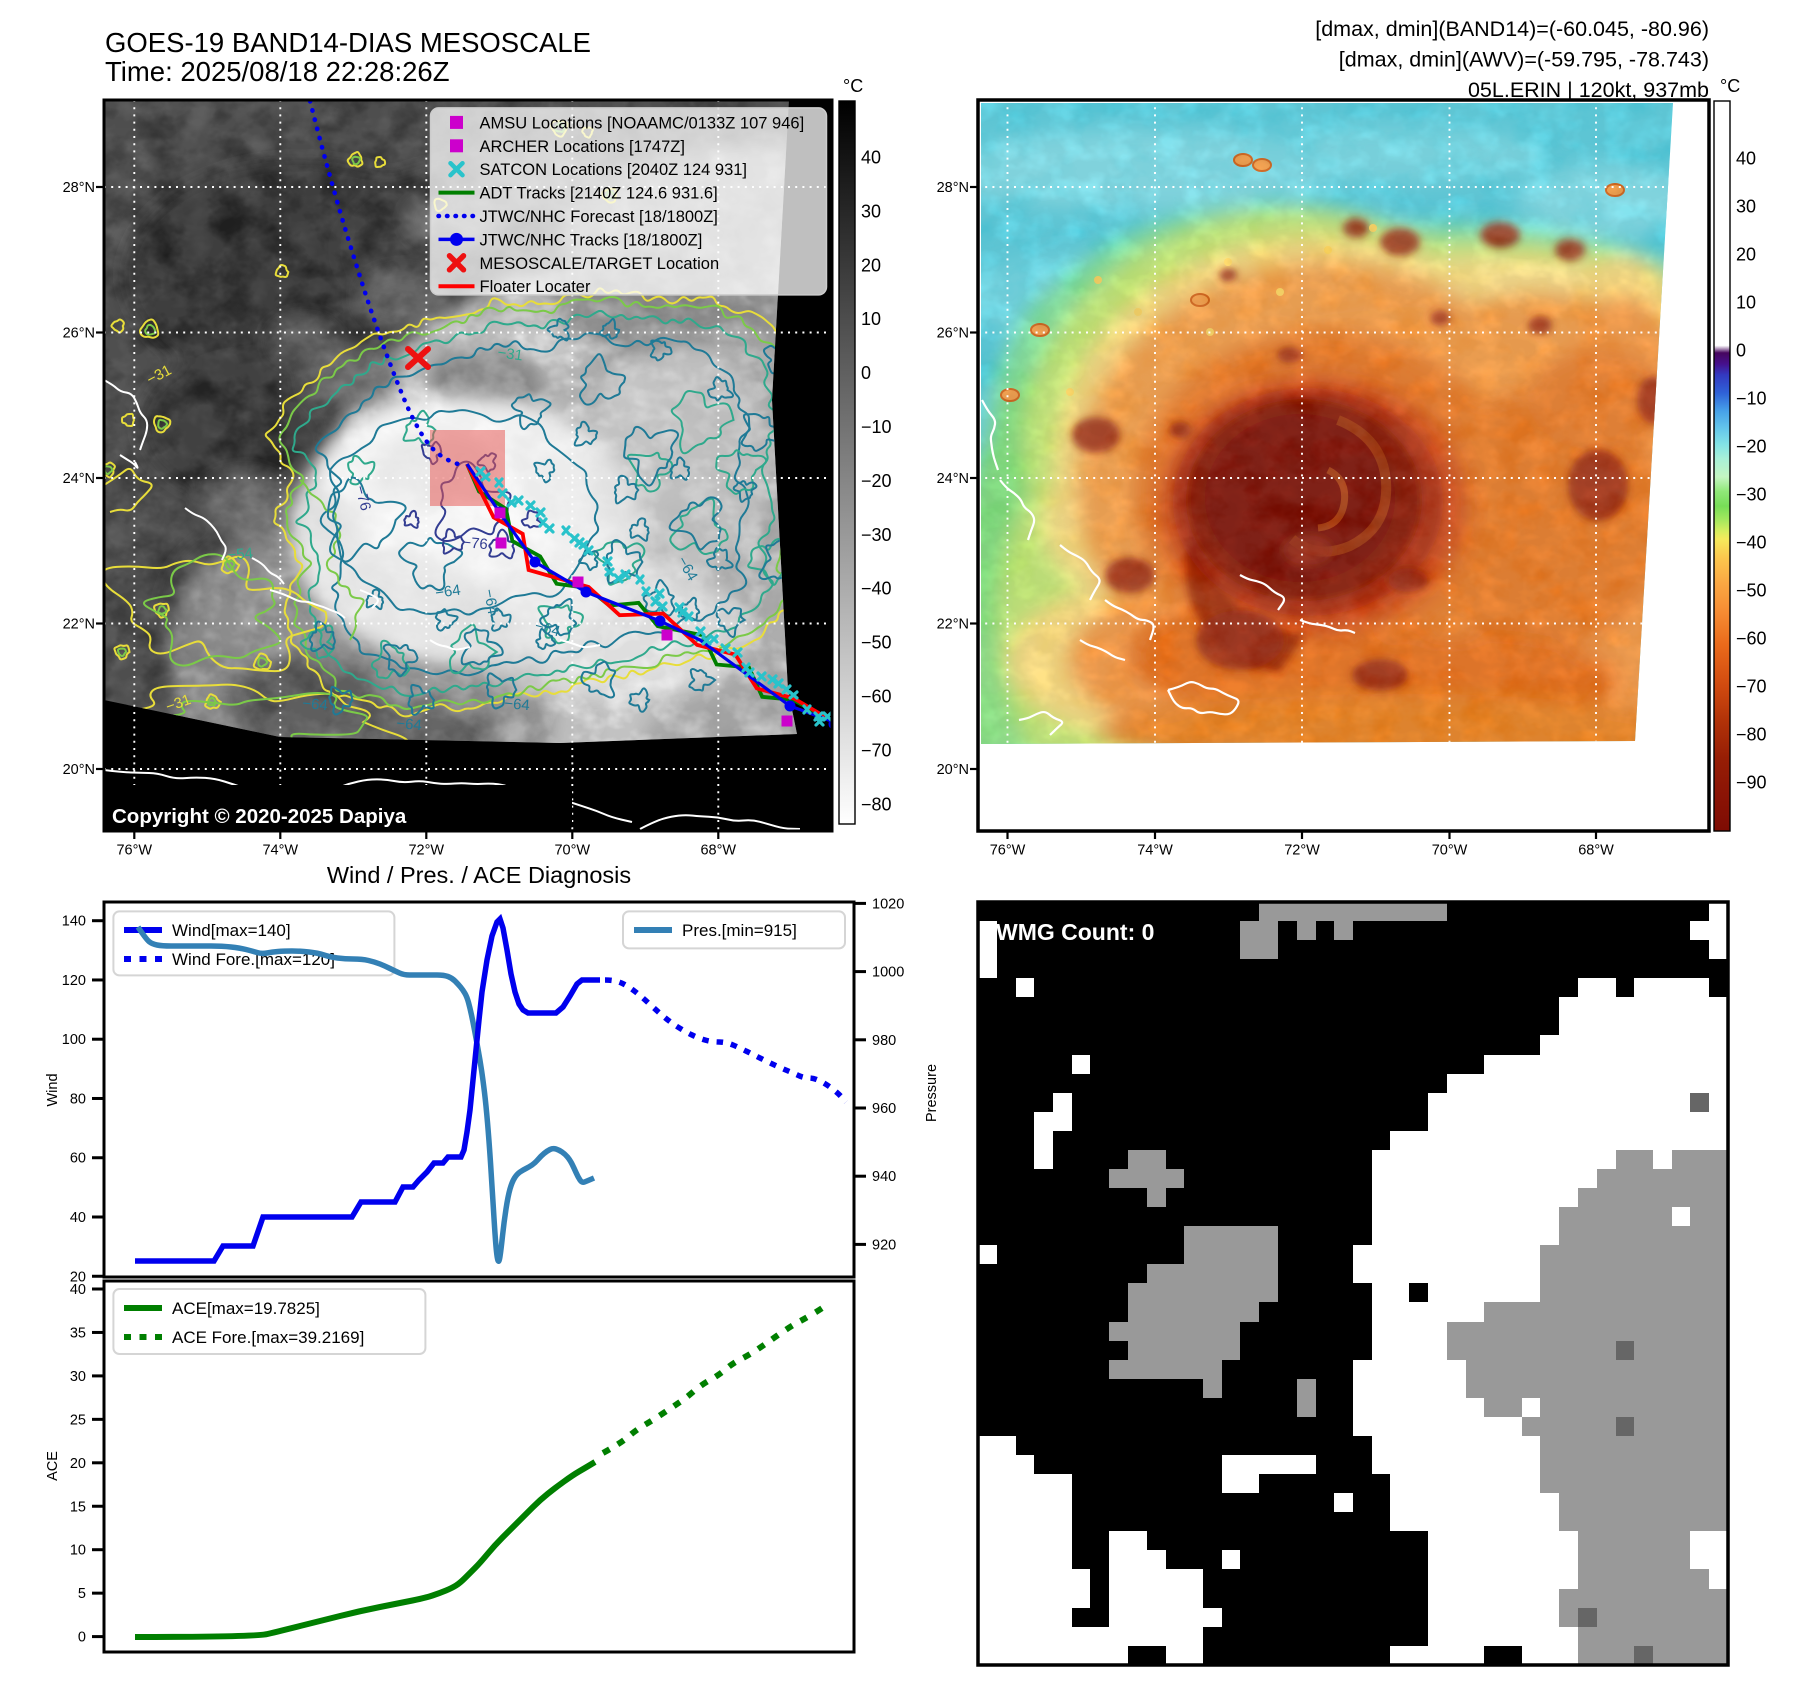 The image size is (1797, 1695). What do you see at coordinates (599, 194) in the screenshot?
I see `svg-text: ADT Tracks [2140Z 124.6 931.6]` at bounding box center [599, 194].